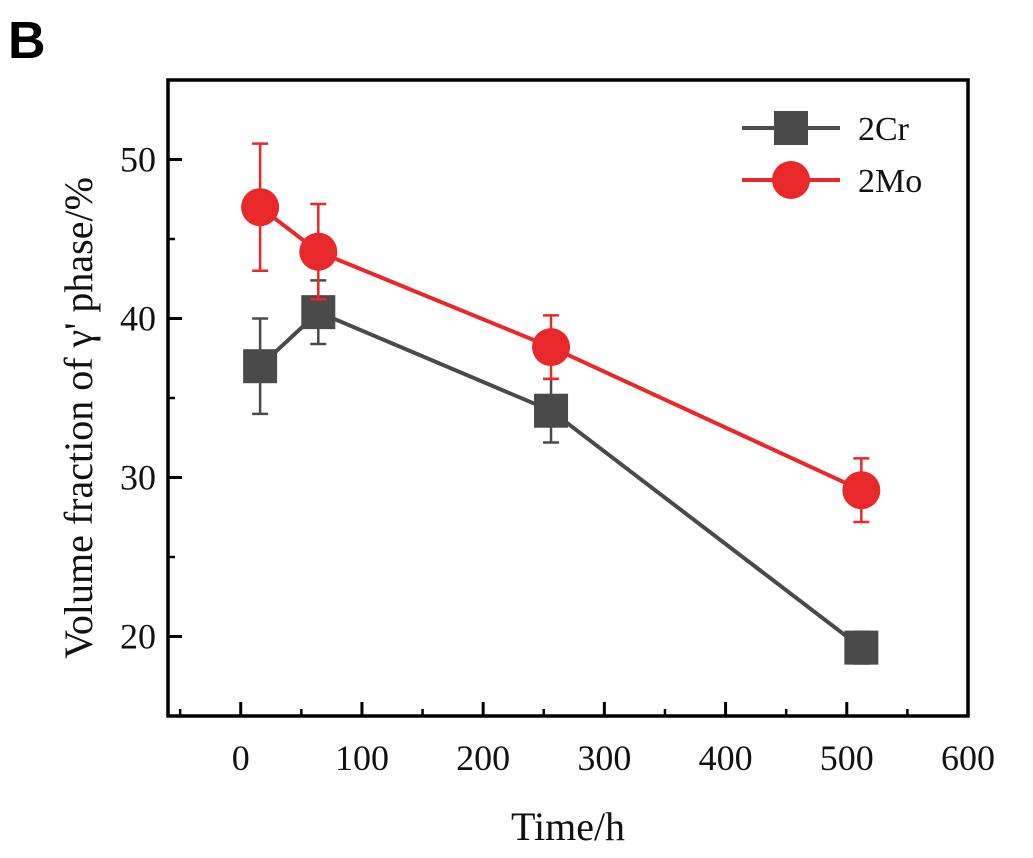 Image resolution: width=1033 pixels, height=858 pixels. Describe the element at coordinates (726, 758) in the screenshot. I see `x-tick-label: 400` at that location.